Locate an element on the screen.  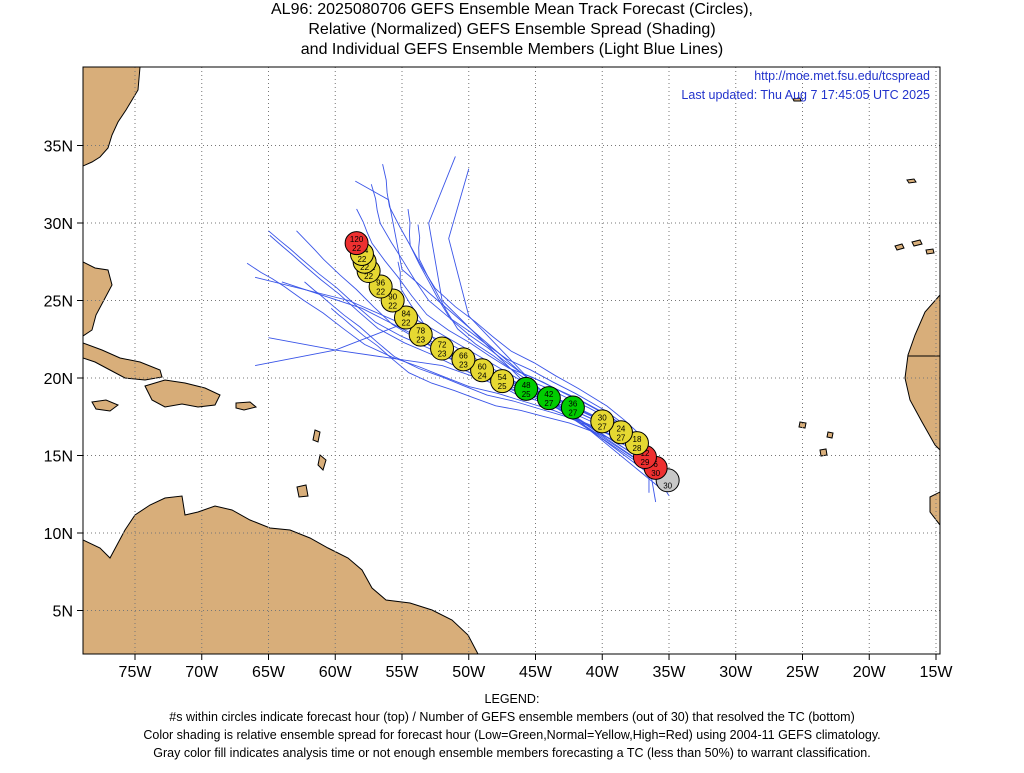
forecast-hour-label: 78 is located at coordinates (420, 331).